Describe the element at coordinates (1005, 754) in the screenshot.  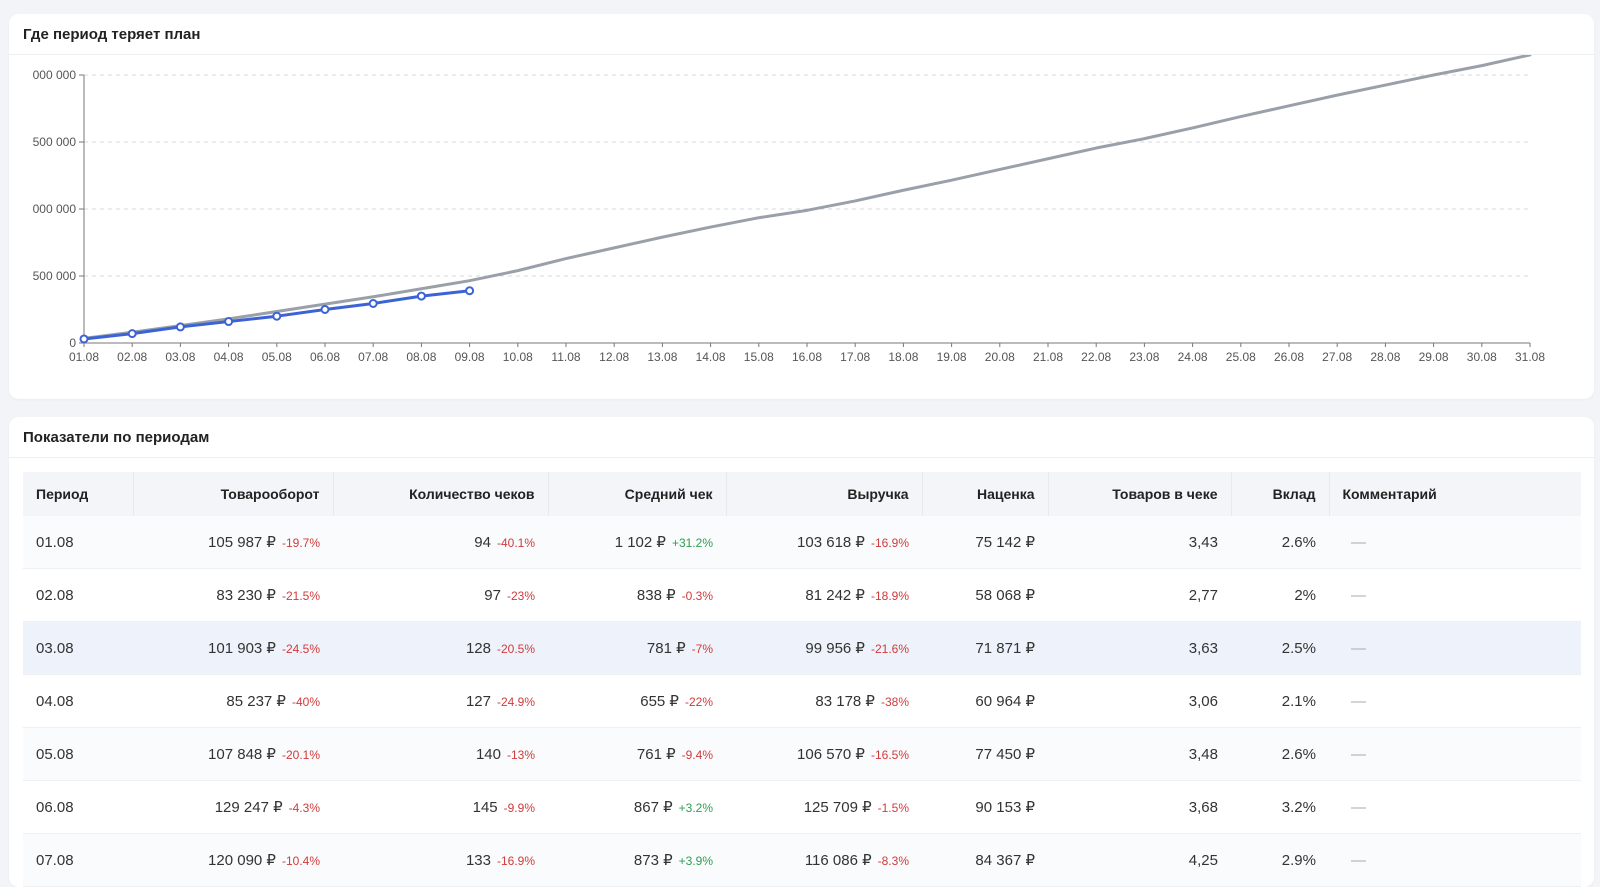
I see `cell-markup-value: 77 450 ₽` at that location.